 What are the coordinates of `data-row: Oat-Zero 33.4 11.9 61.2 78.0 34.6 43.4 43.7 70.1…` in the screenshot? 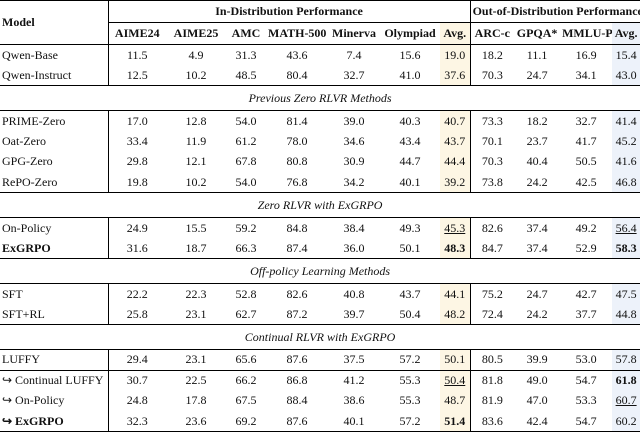 It's located at (320, 141).